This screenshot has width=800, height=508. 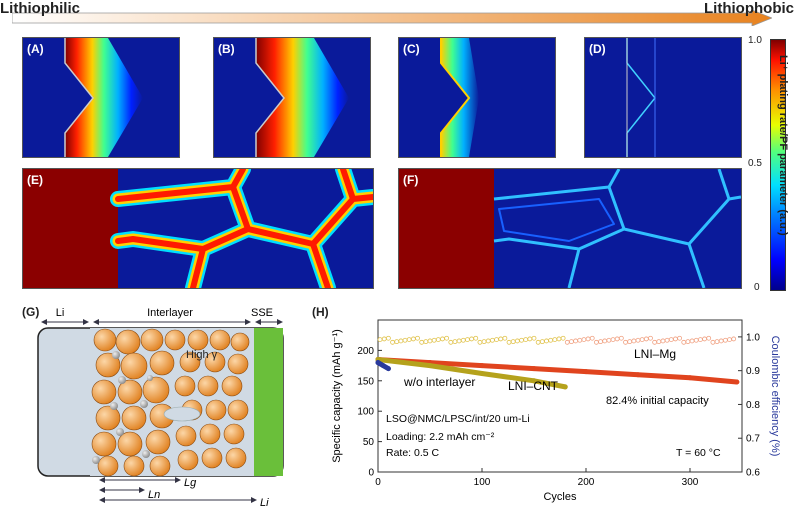 I want to click on lithiophilicity-arrow, so click(x=392, y=18).